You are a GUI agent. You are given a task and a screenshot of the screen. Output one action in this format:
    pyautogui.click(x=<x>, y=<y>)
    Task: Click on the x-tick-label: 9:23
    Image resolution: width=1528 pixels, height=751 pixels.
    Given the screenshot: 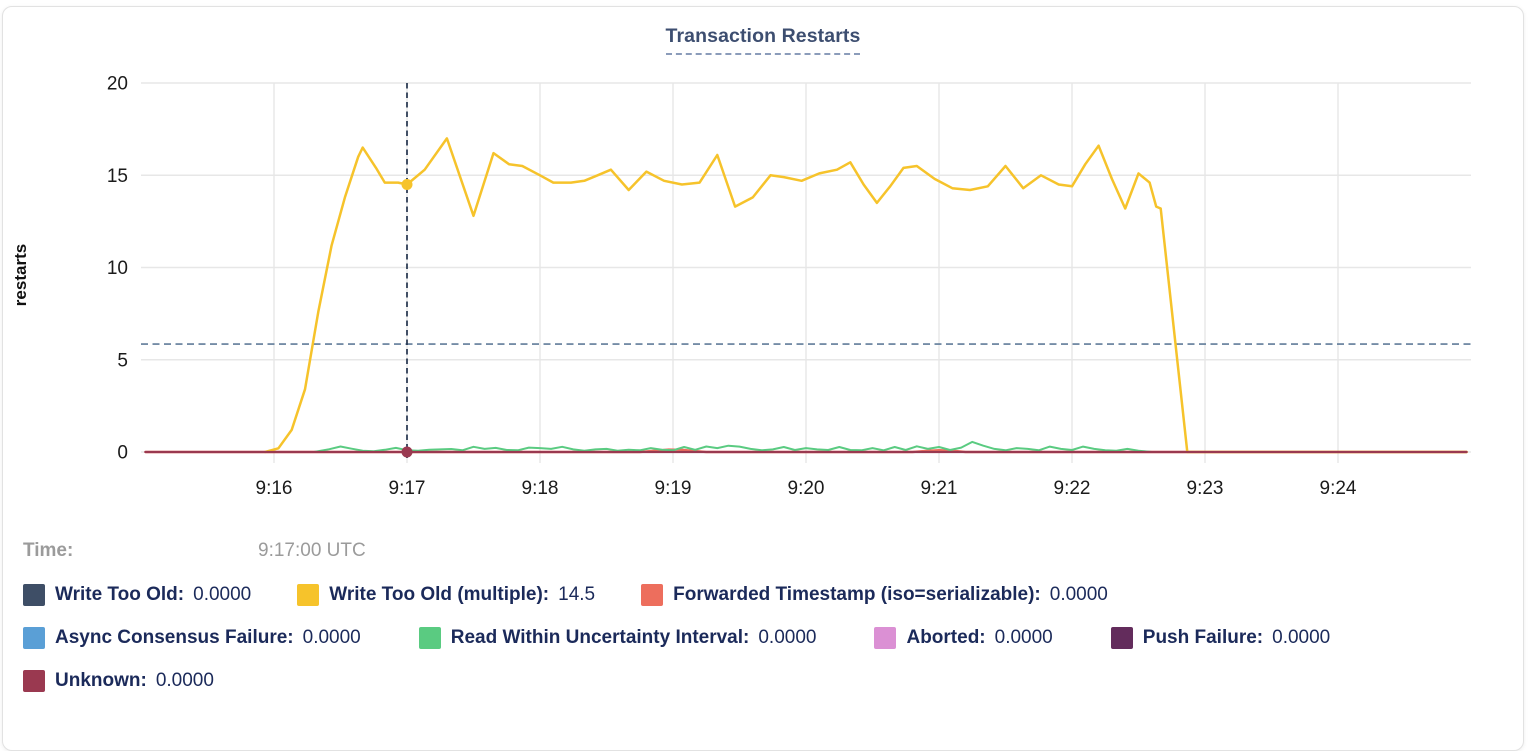 What is the action you would take?
    pyautogui.click(x=1205, y=488)
    